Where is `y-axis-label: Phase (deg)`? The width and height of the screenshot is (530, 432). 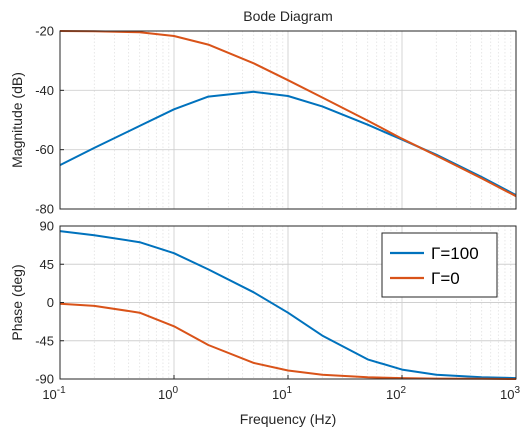
y-axis-label: Phase (deg) is located at coordinates (17, 302).